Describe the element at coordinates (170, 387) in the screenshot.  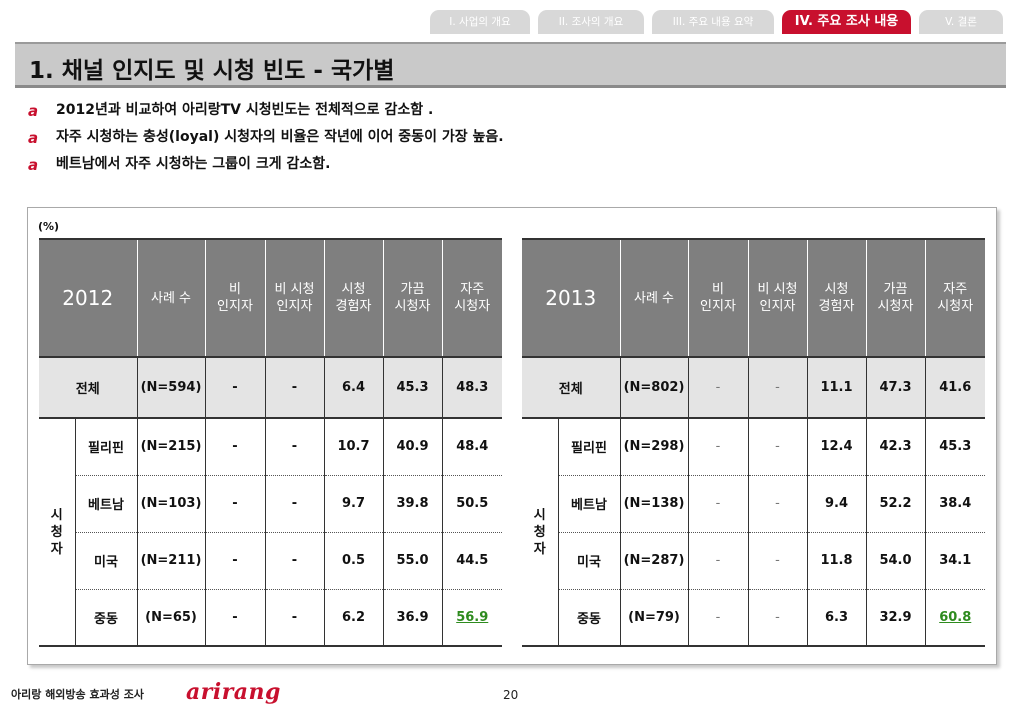
I see `sample-size: (N=594)` at that location.